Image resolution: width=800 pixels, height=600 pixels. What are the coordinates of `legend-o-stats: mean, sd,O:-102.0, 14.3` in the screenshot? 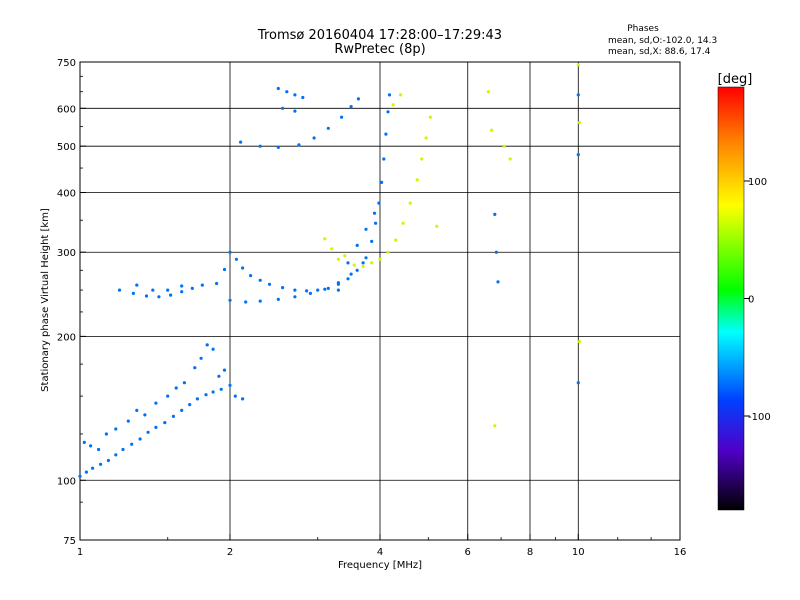 It's located at (662, 41).